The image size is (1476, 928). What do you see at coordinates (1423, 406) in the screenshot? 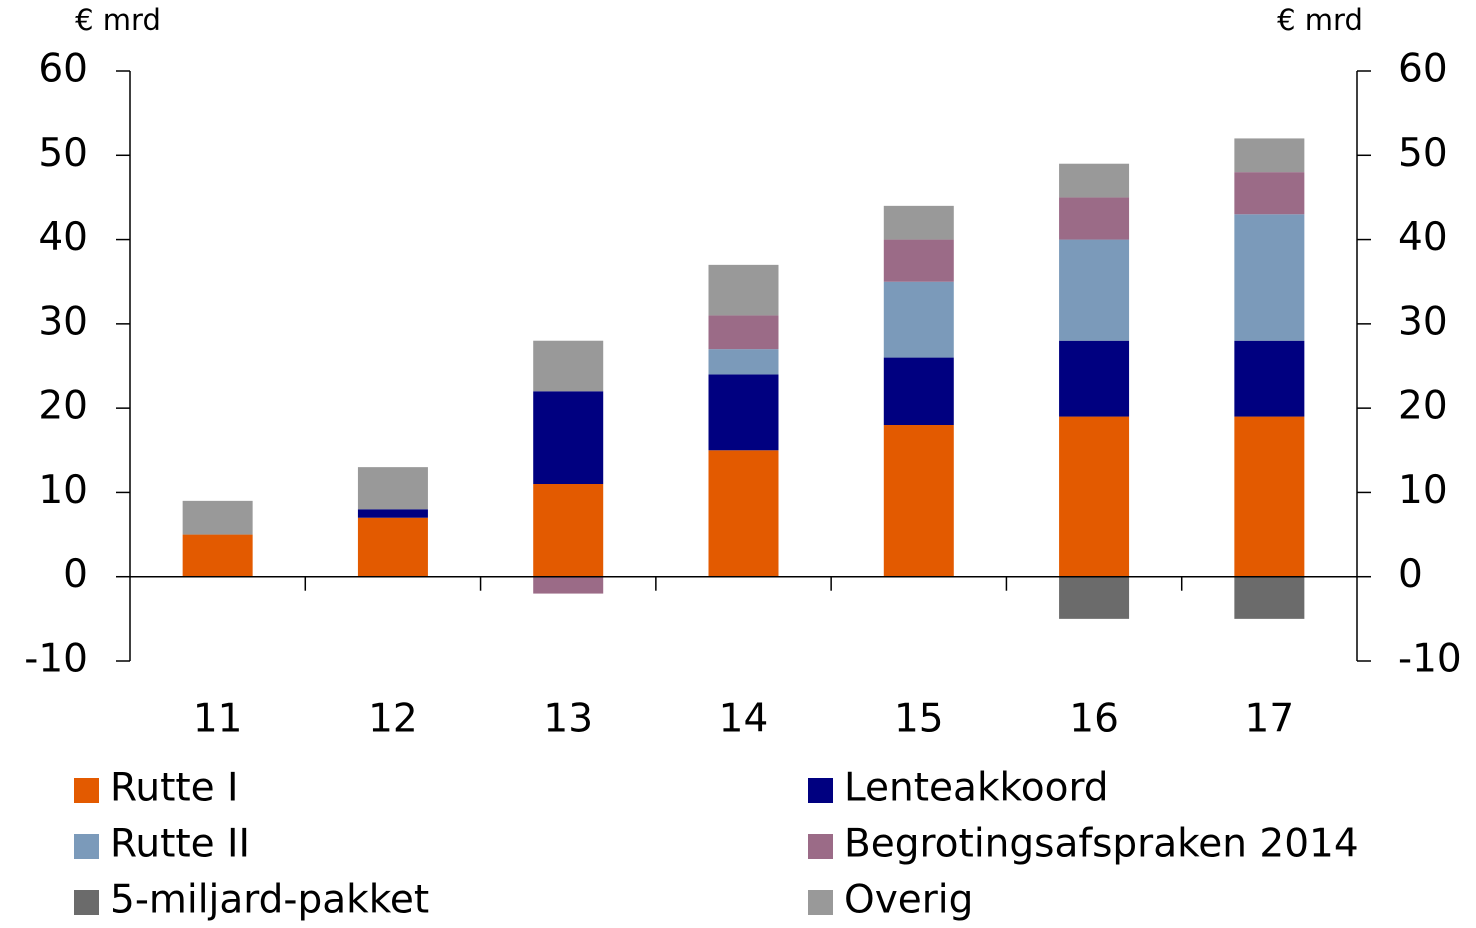
I see `y2-tick-label: 20` at bounding box center [1423, 406].